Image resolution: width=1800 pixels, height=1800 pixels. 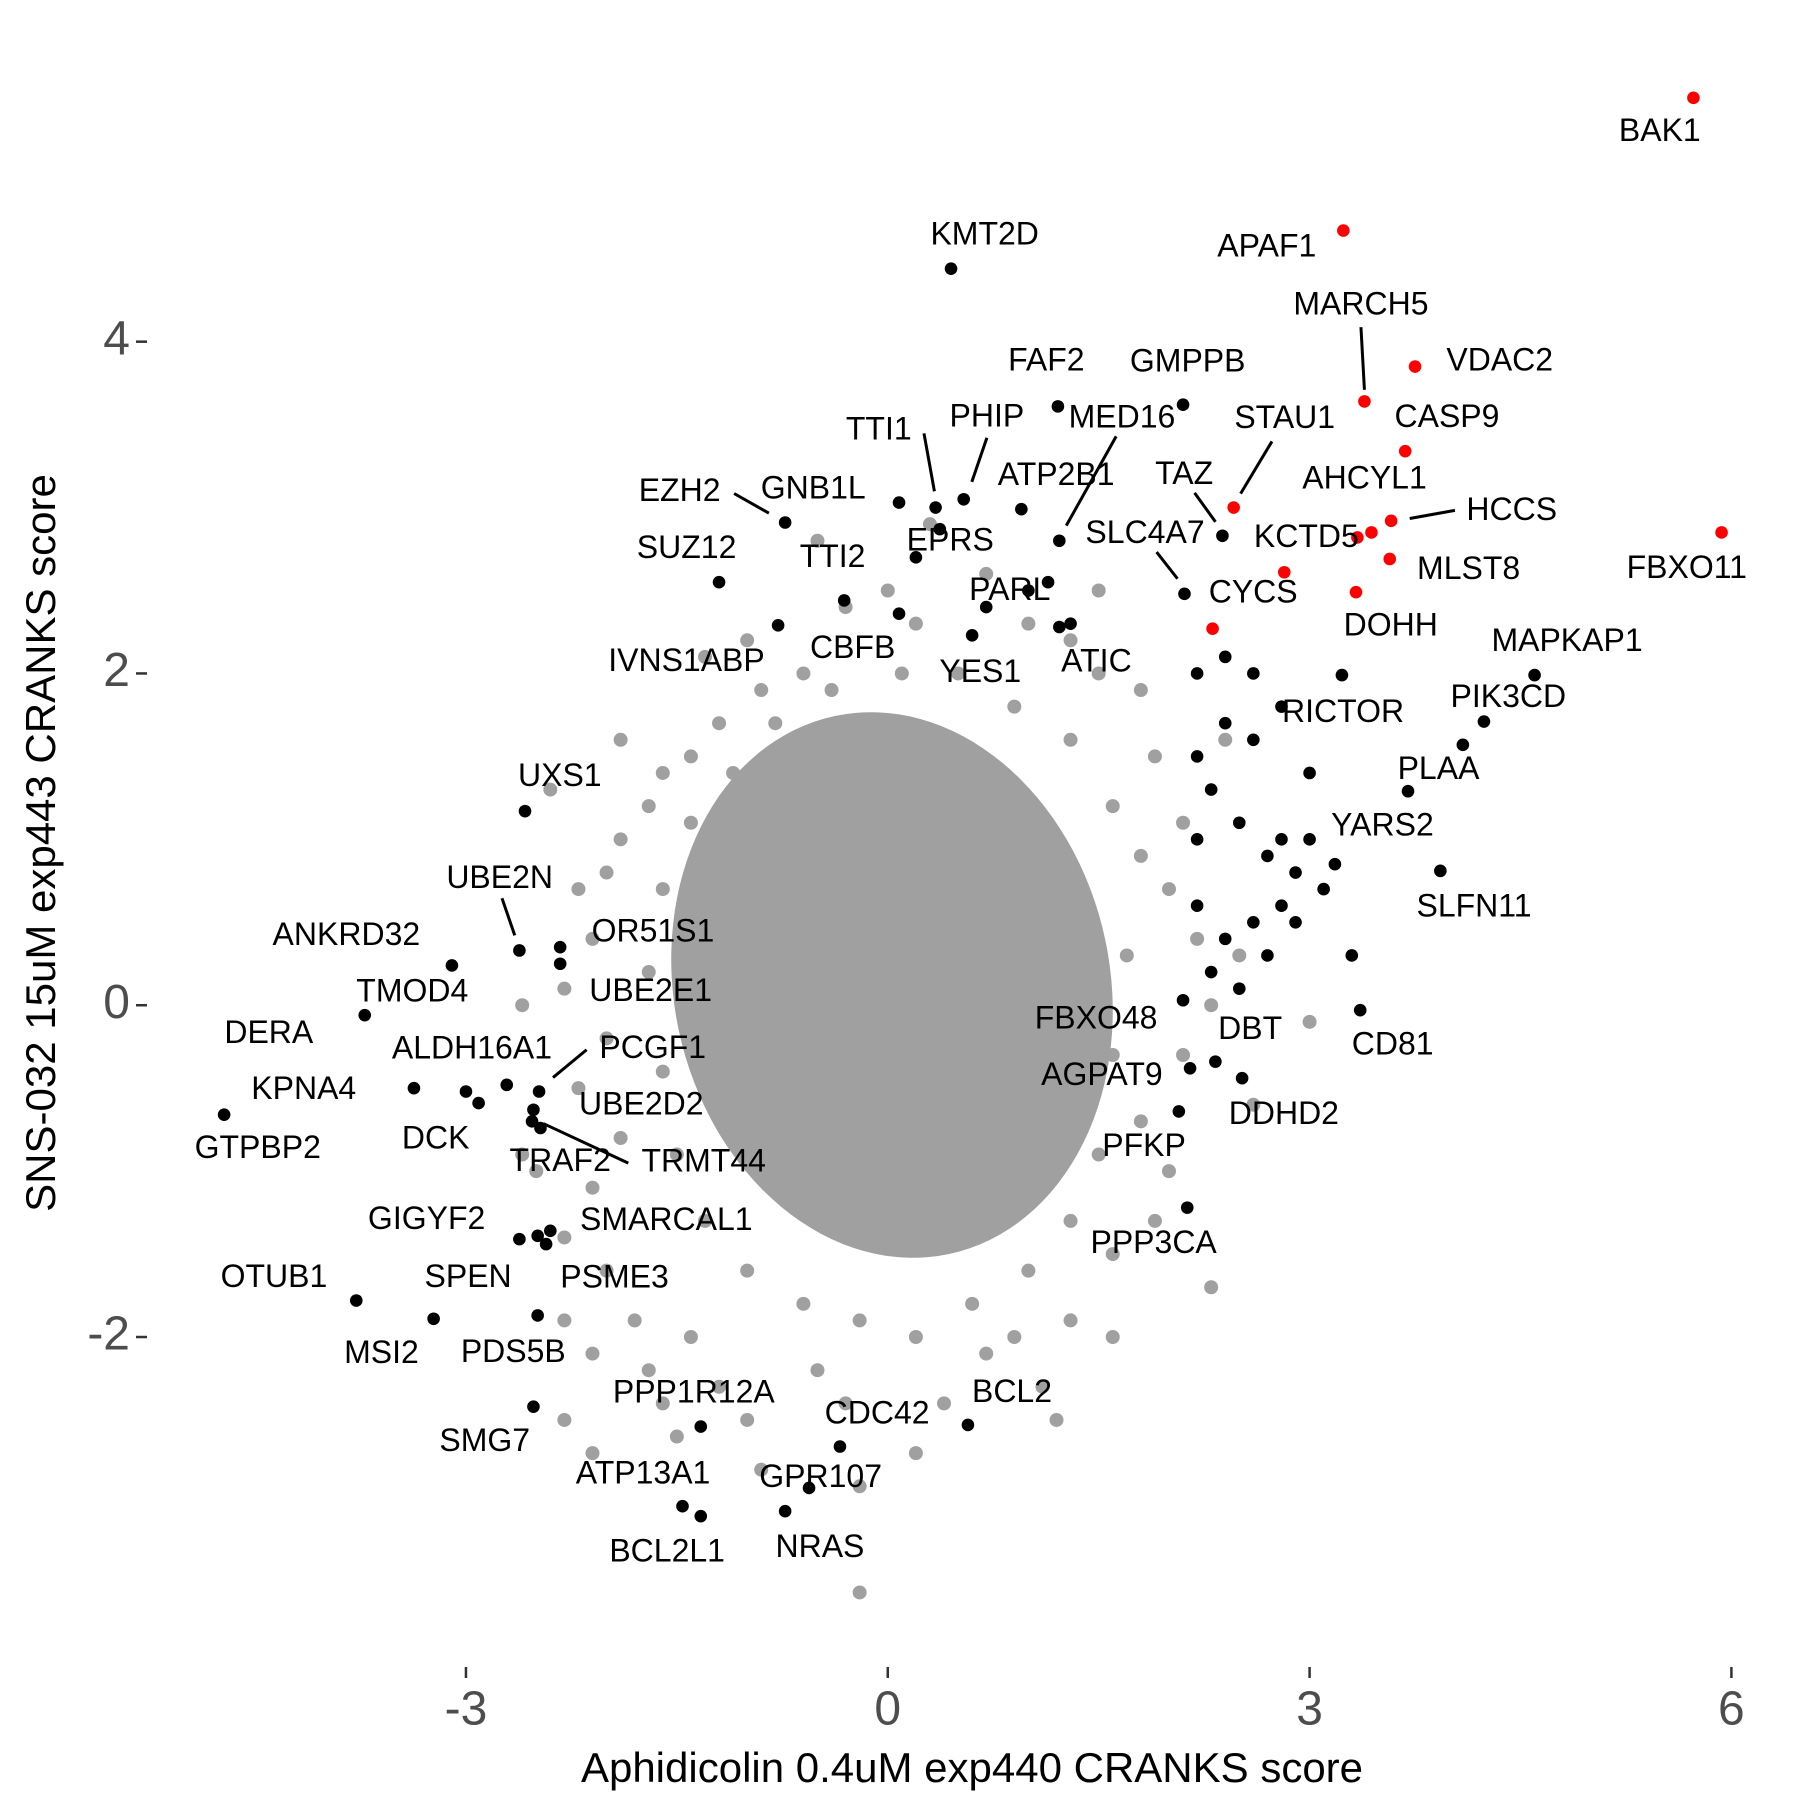 What do you see at coordinates (303, 1088) in the screenshot?
I see `gene-label: KPNA4` at bounding box center [303, 1088].